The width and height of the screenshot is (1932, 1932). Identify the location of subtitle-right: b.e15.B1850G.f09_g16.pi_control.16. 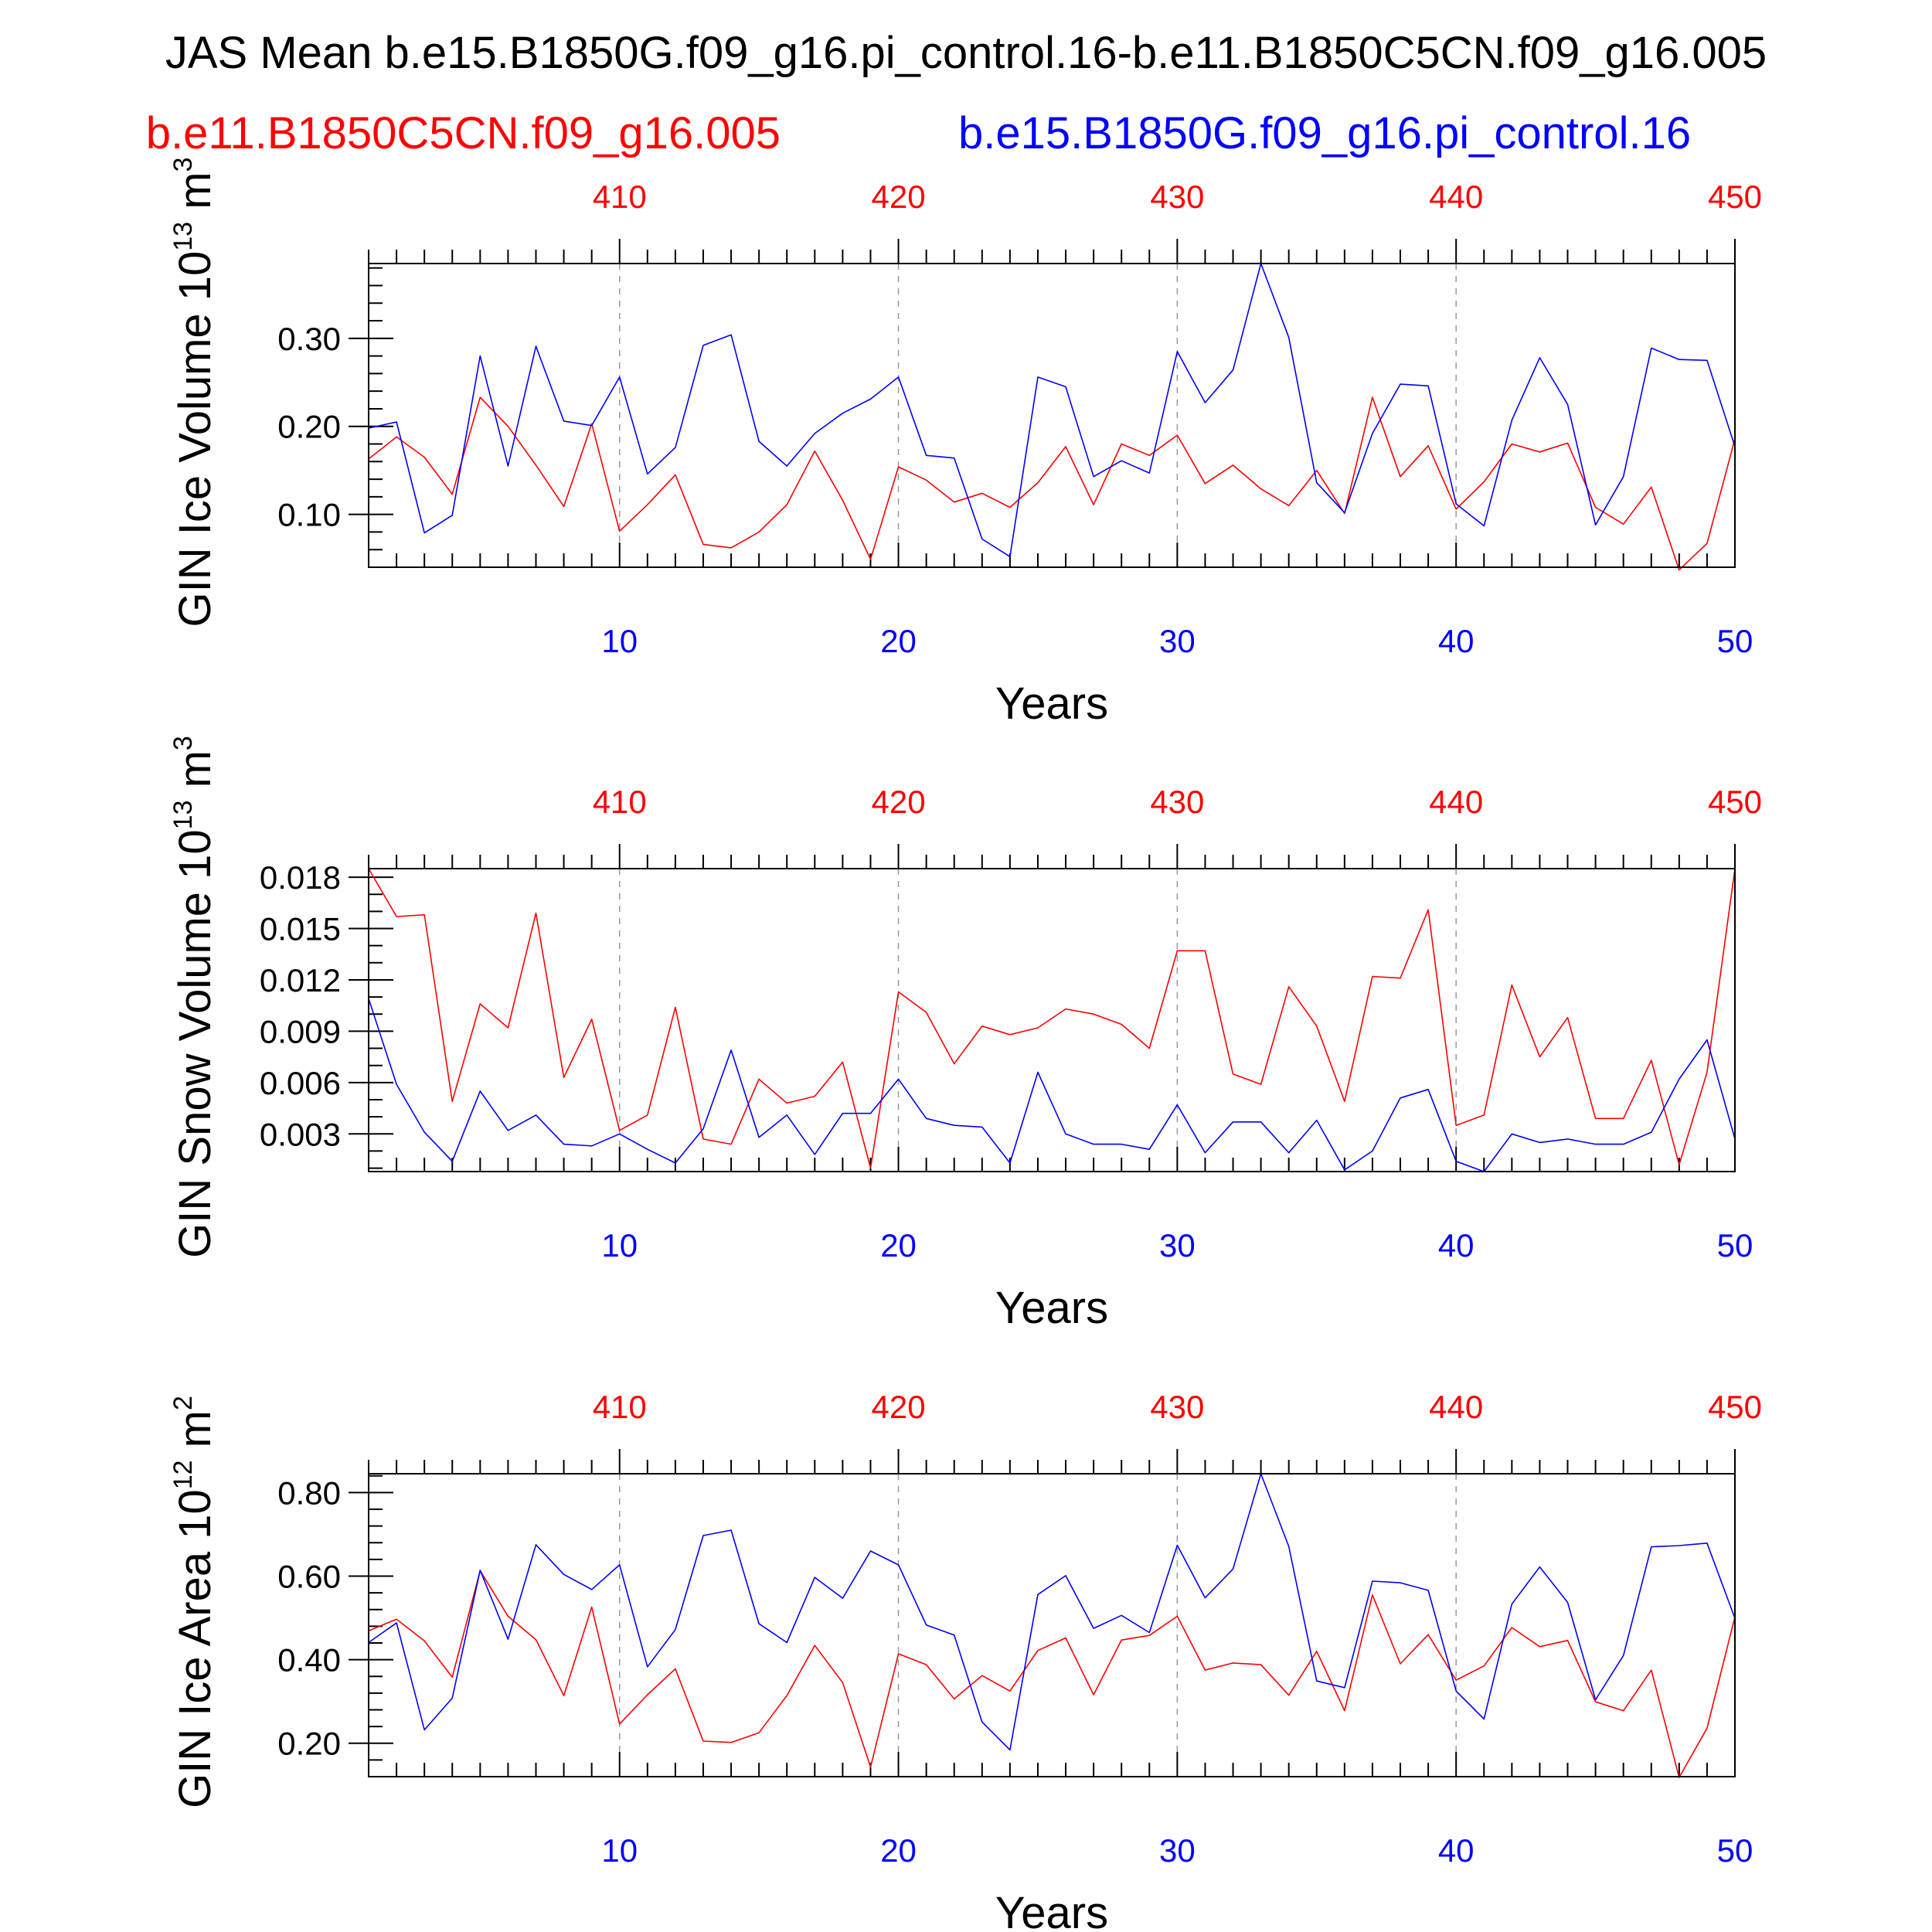
(1325, 133).